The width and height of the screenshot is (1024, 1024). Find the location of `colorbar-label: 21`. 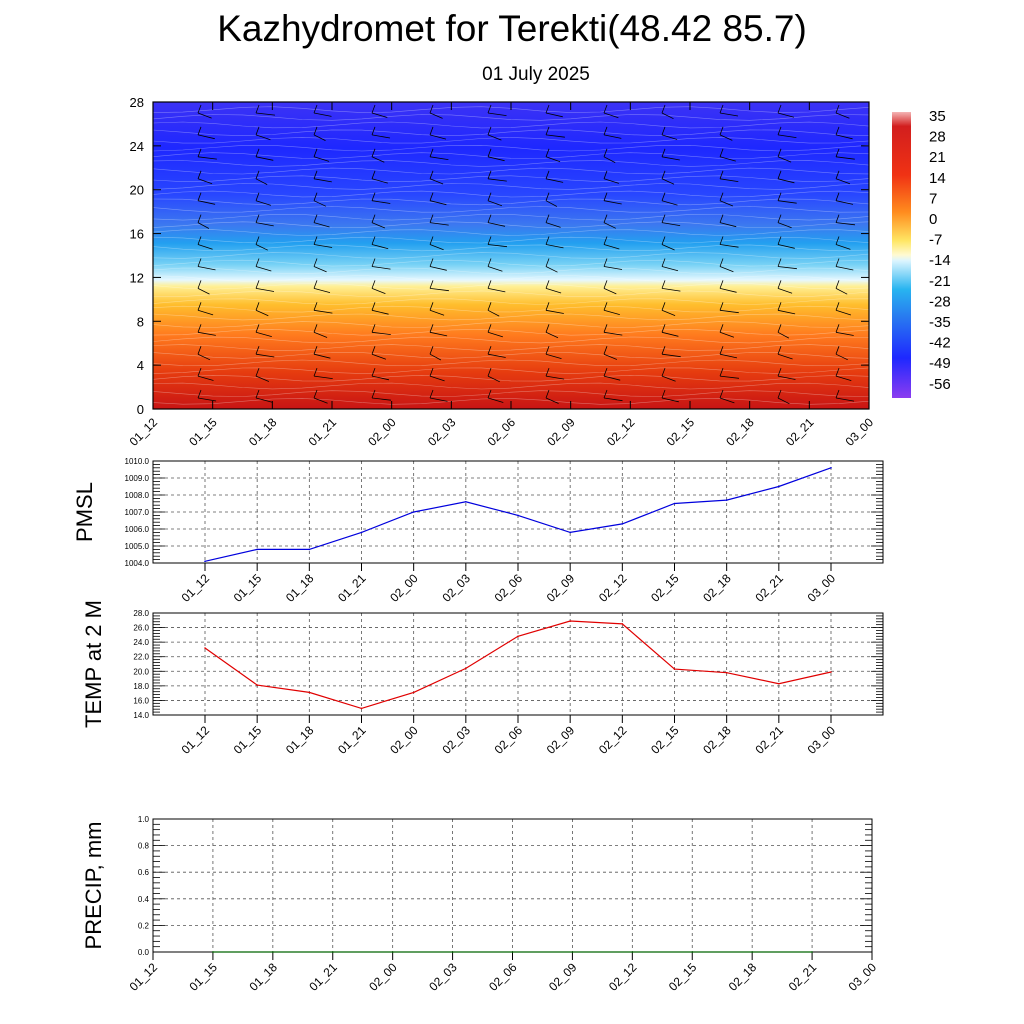

colorbar-label: 21 is located at coordinates (937, 157).